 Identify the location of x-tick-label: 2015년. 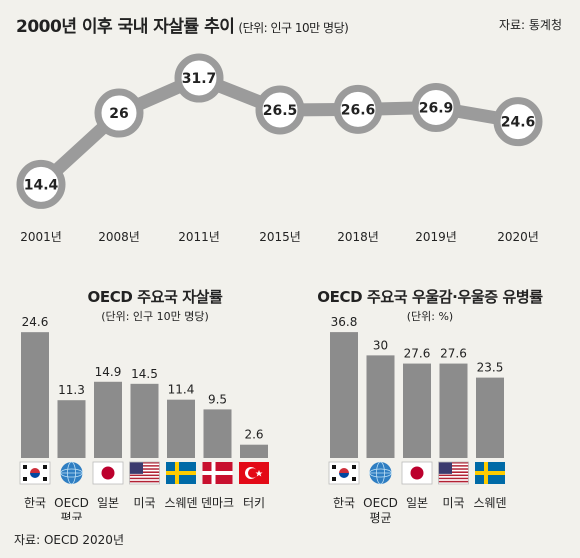
(280, 237).